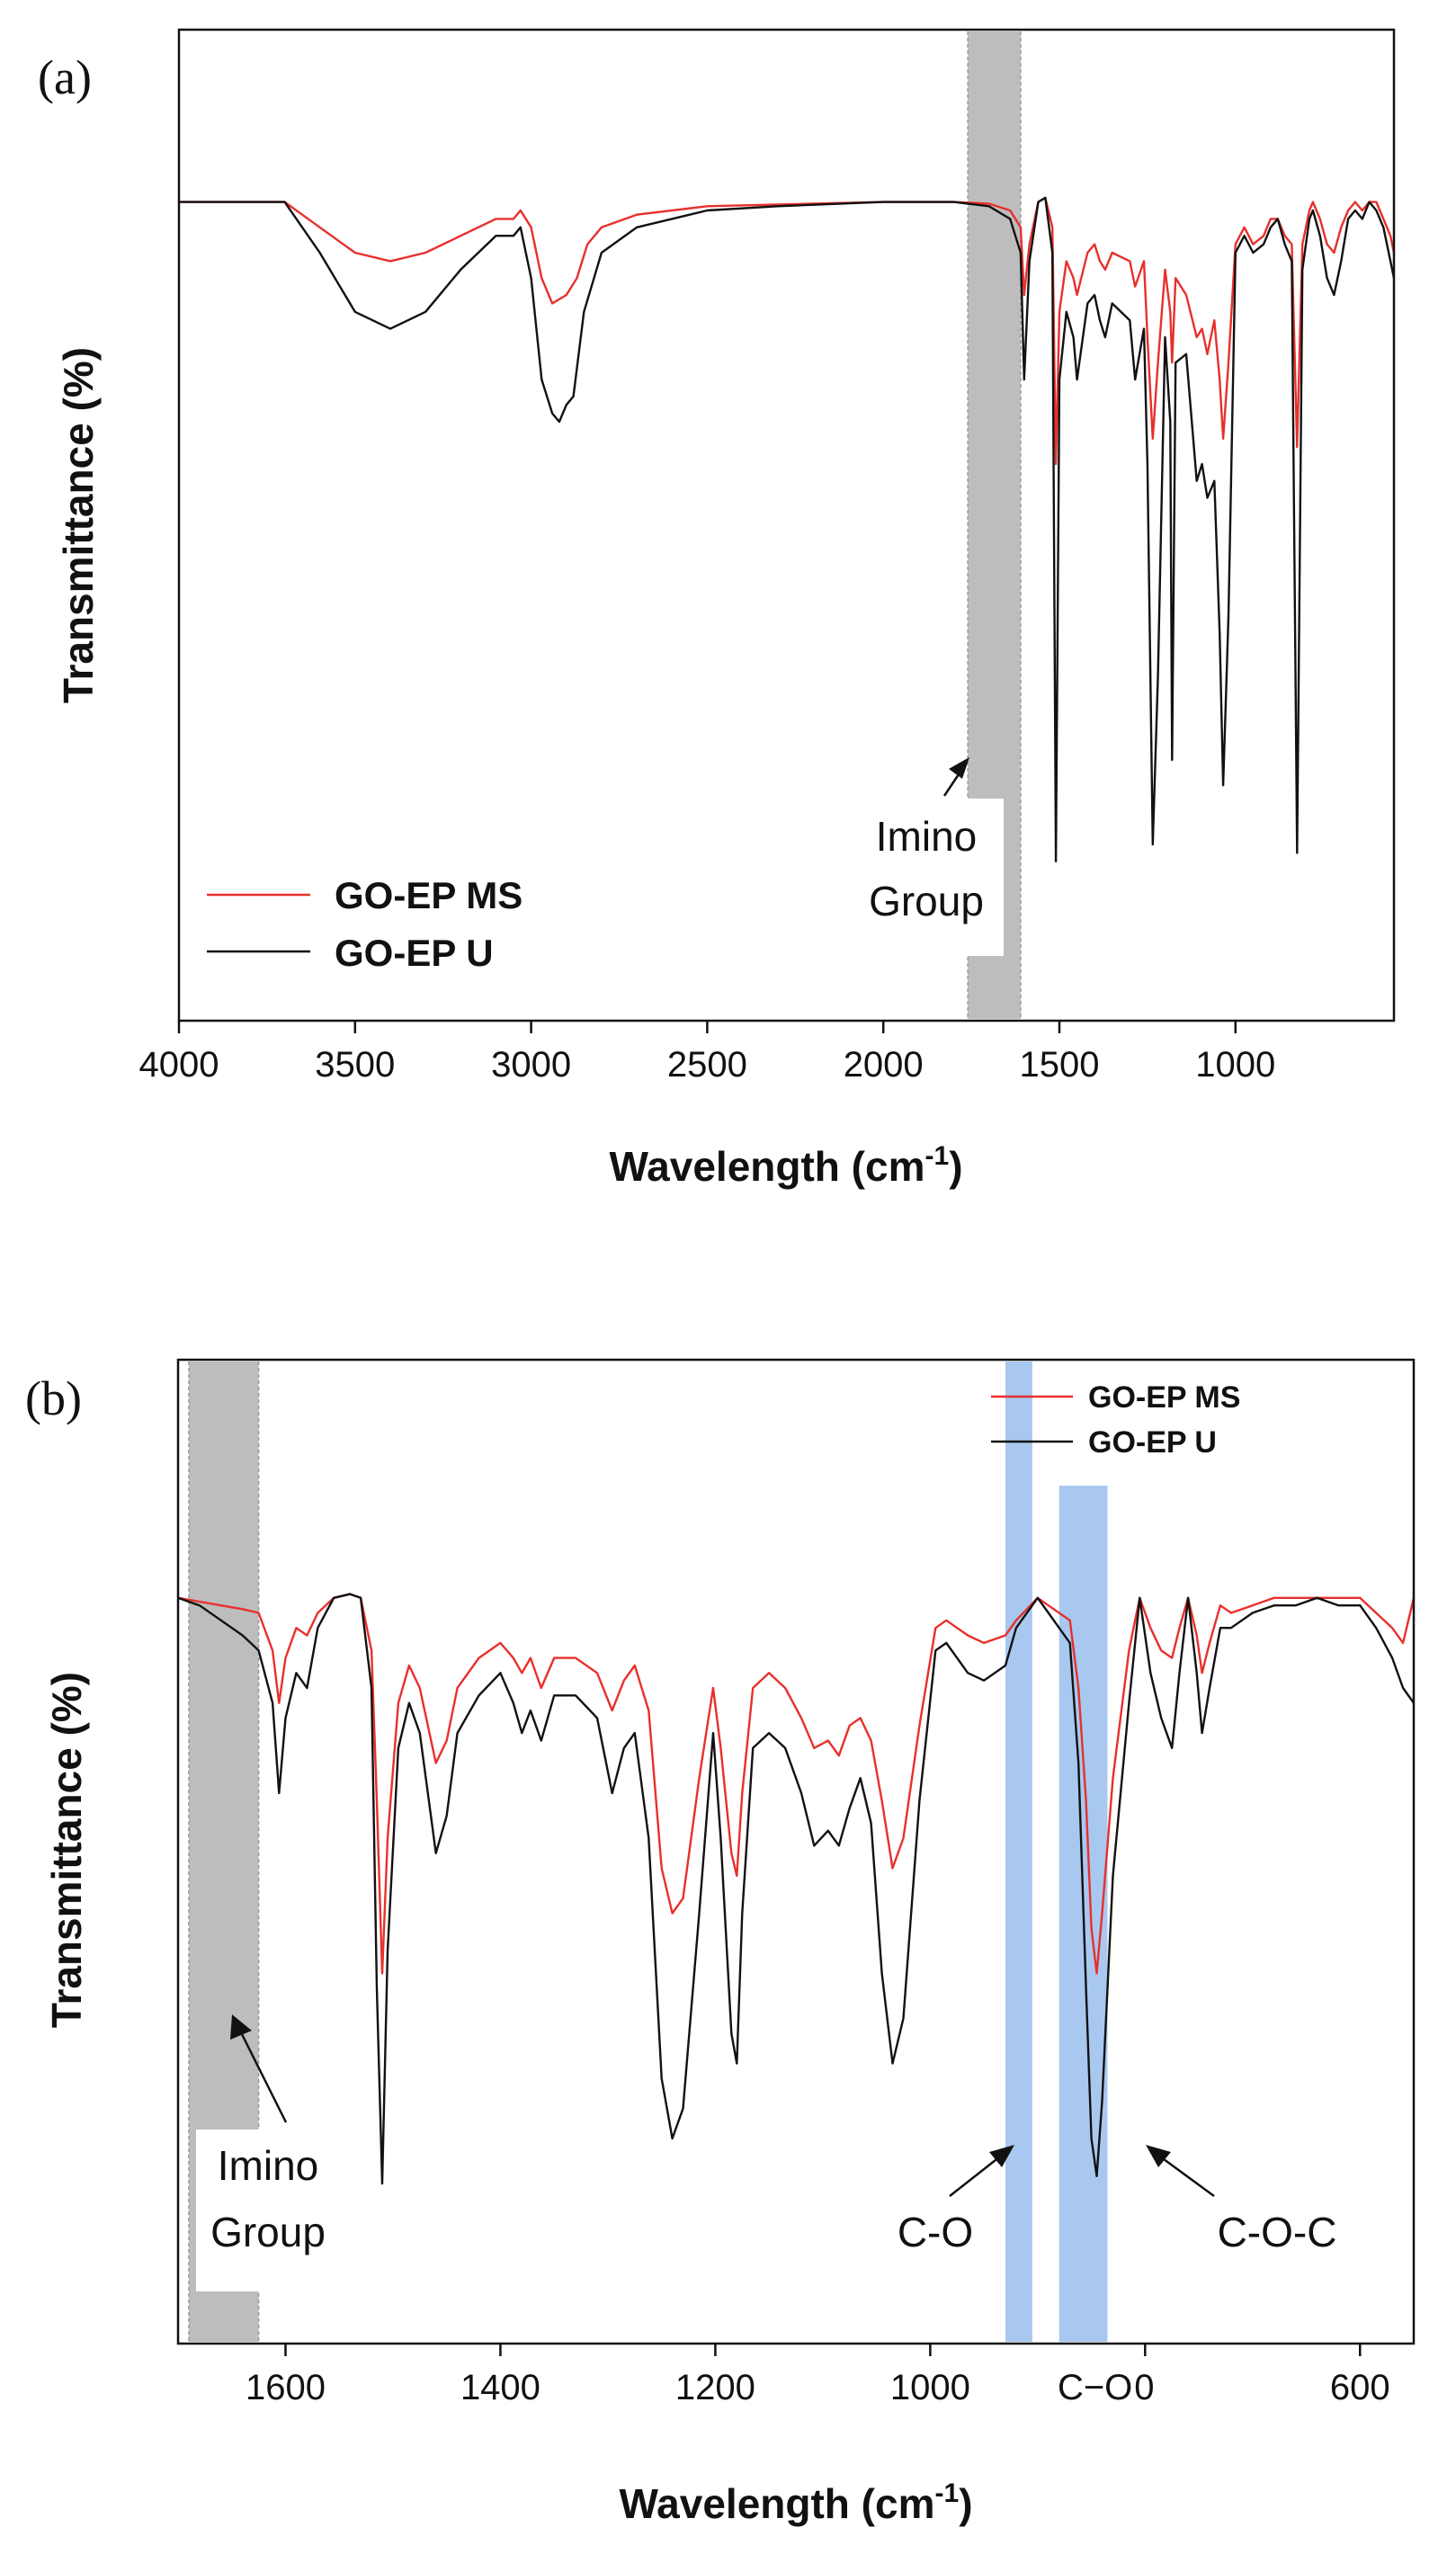 The width and height of the screenshot is (1456, 2572). What do you see at coordinates (1277, 2232) in the screenshot?
I see `panel-b-coc-label: C-O-C` at bounding box center [1277, 2232].